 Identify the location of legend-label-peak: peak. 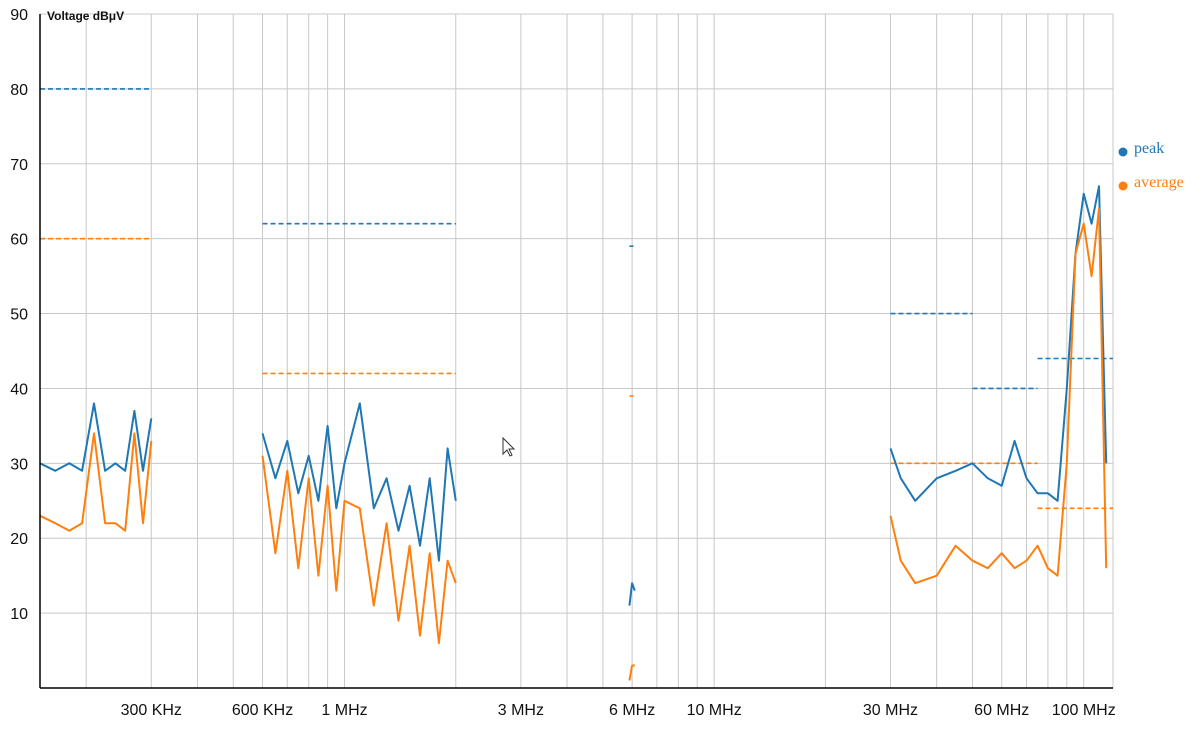
(1149, 148).